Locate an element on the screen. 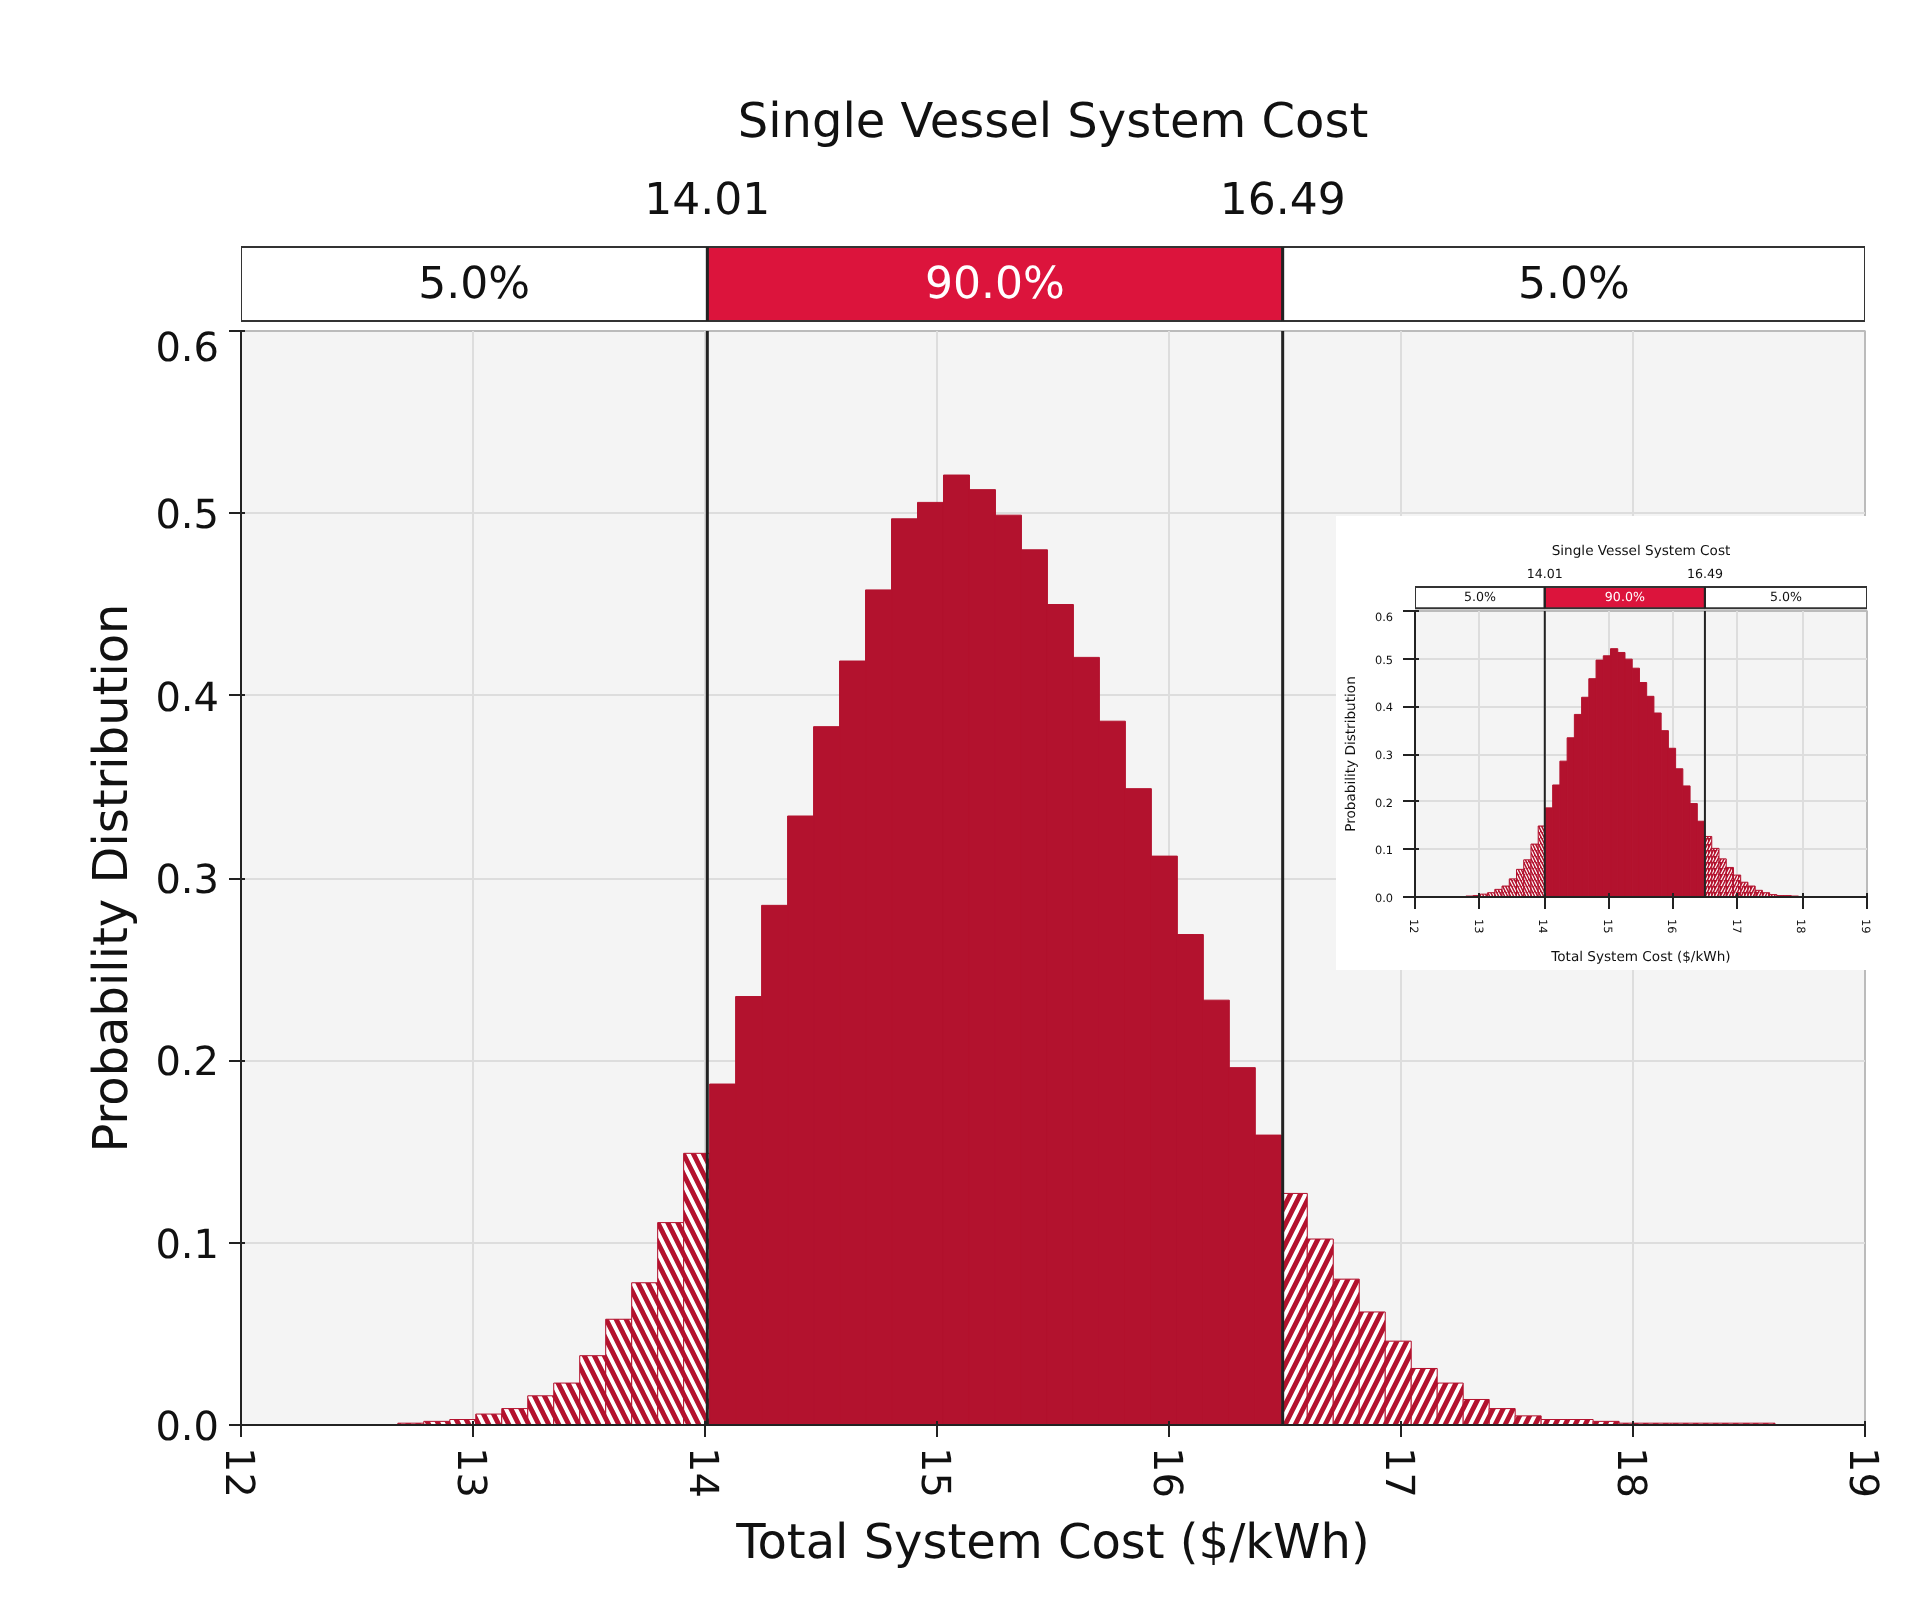 This screenshot has height=1600, width=1914. y-tick-label: 0.2 is located at coordinates (187, 1061).